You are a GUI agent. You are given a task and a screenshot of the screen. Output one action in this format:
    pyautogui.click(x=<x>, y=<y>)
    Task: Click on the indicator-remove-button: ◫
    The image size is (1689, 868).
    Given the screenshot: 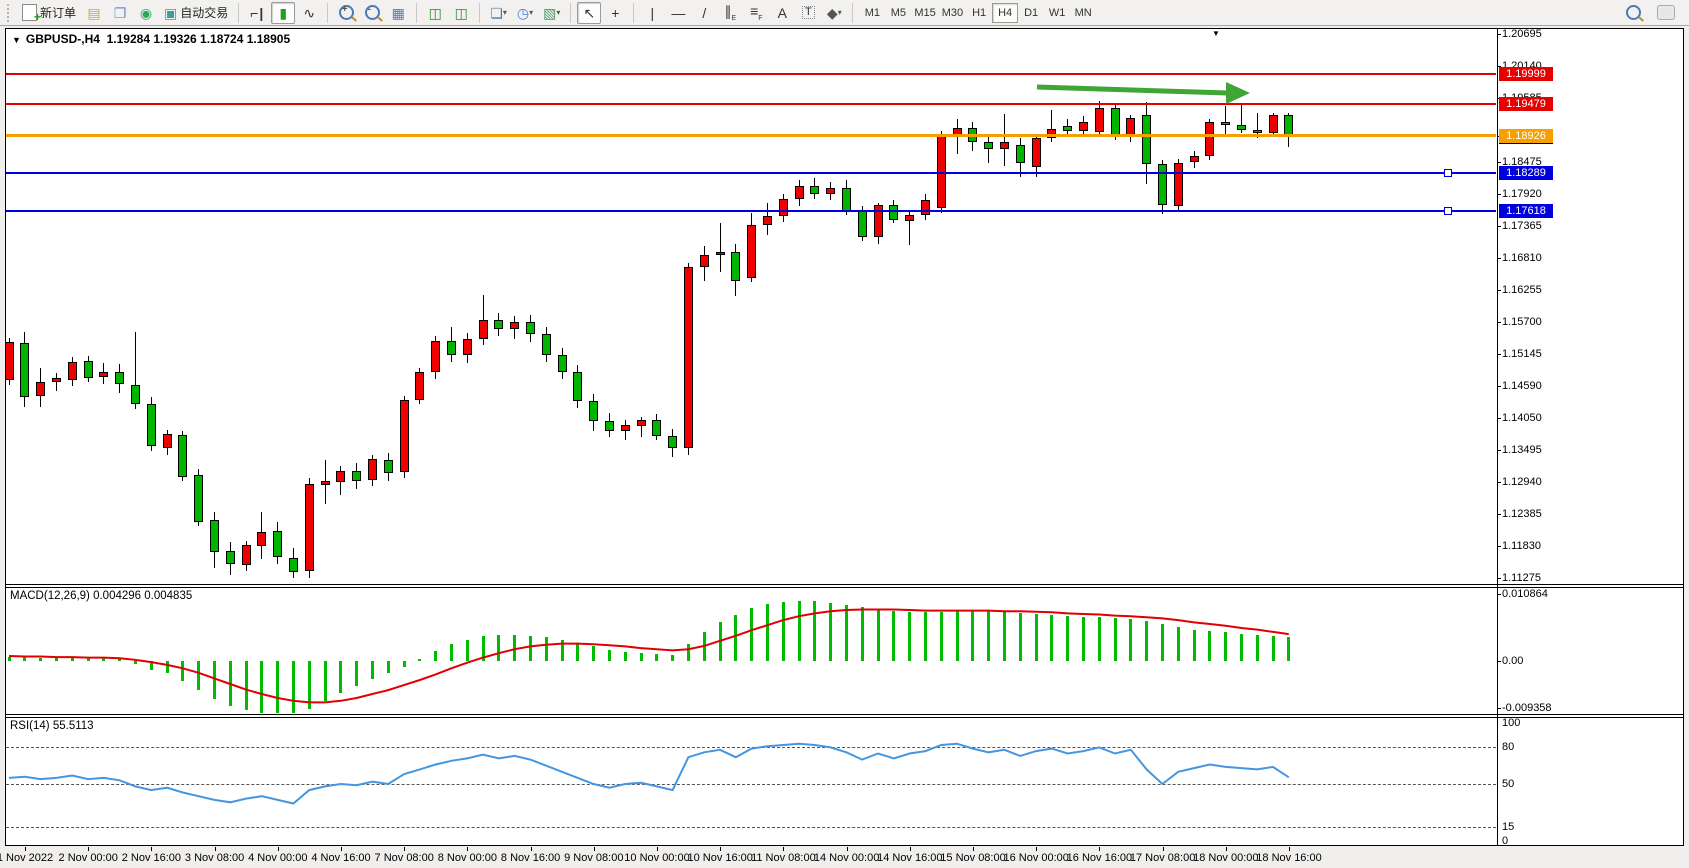 What is the action you would take?
    pyautogui.click(x=461, y=13)
    